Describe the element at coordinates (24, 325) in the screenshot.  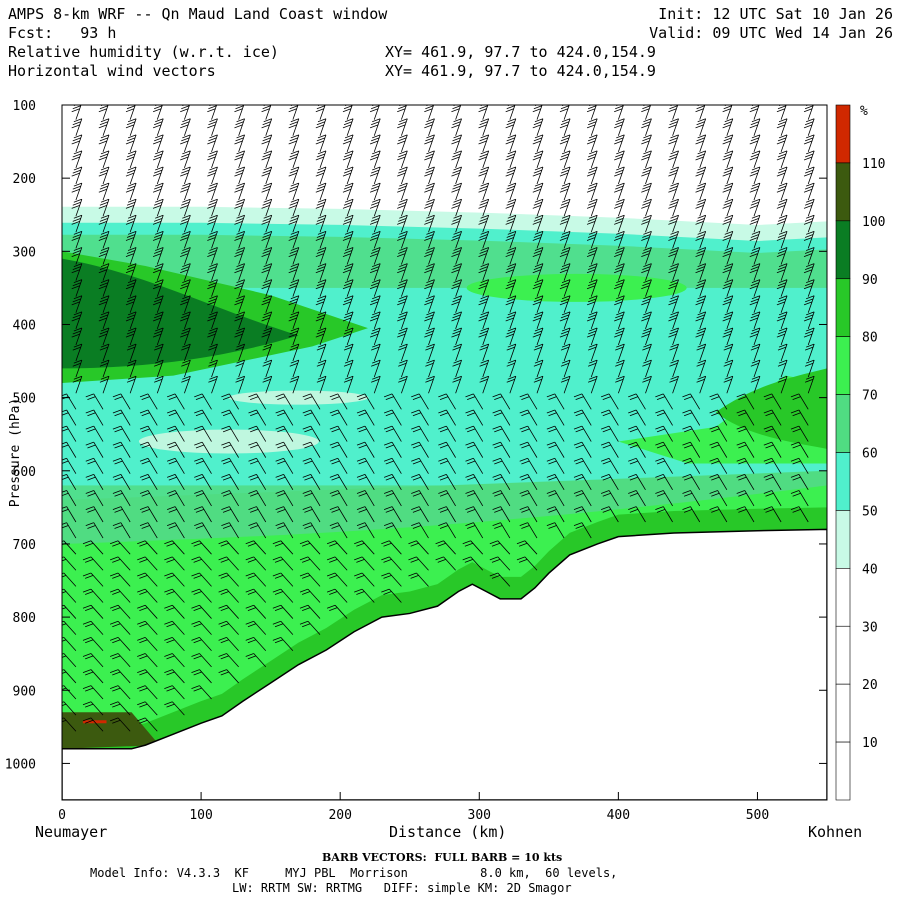
I see `y-tick-label: 400` at that location.